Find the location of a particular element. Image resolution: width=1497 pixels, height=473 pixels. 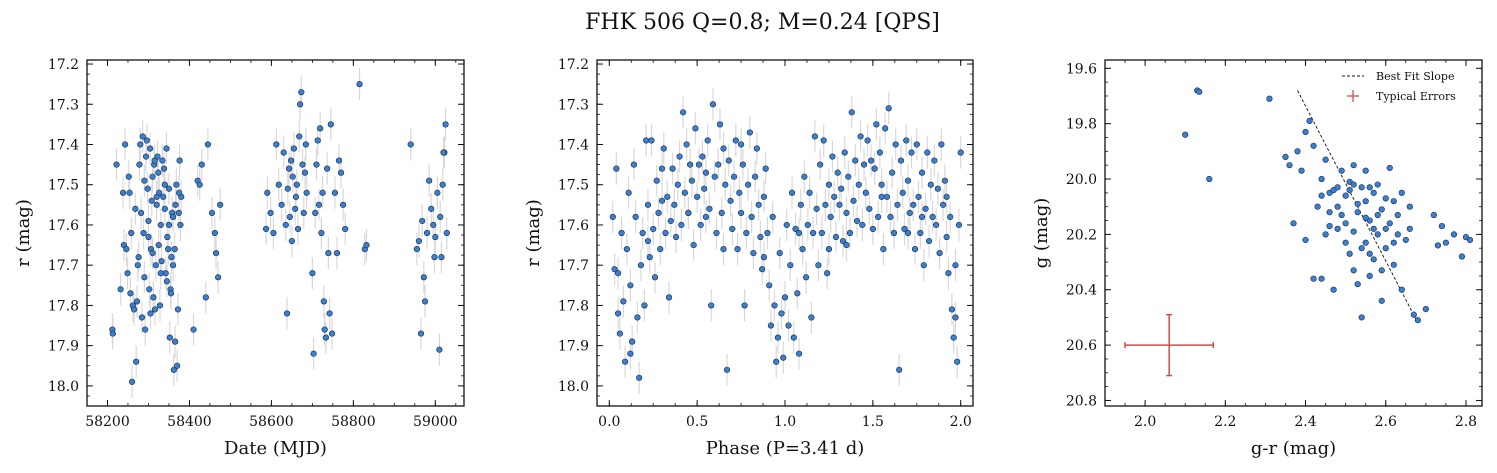

y-tick-label: 17.4 is located at coordinates (573, 145).